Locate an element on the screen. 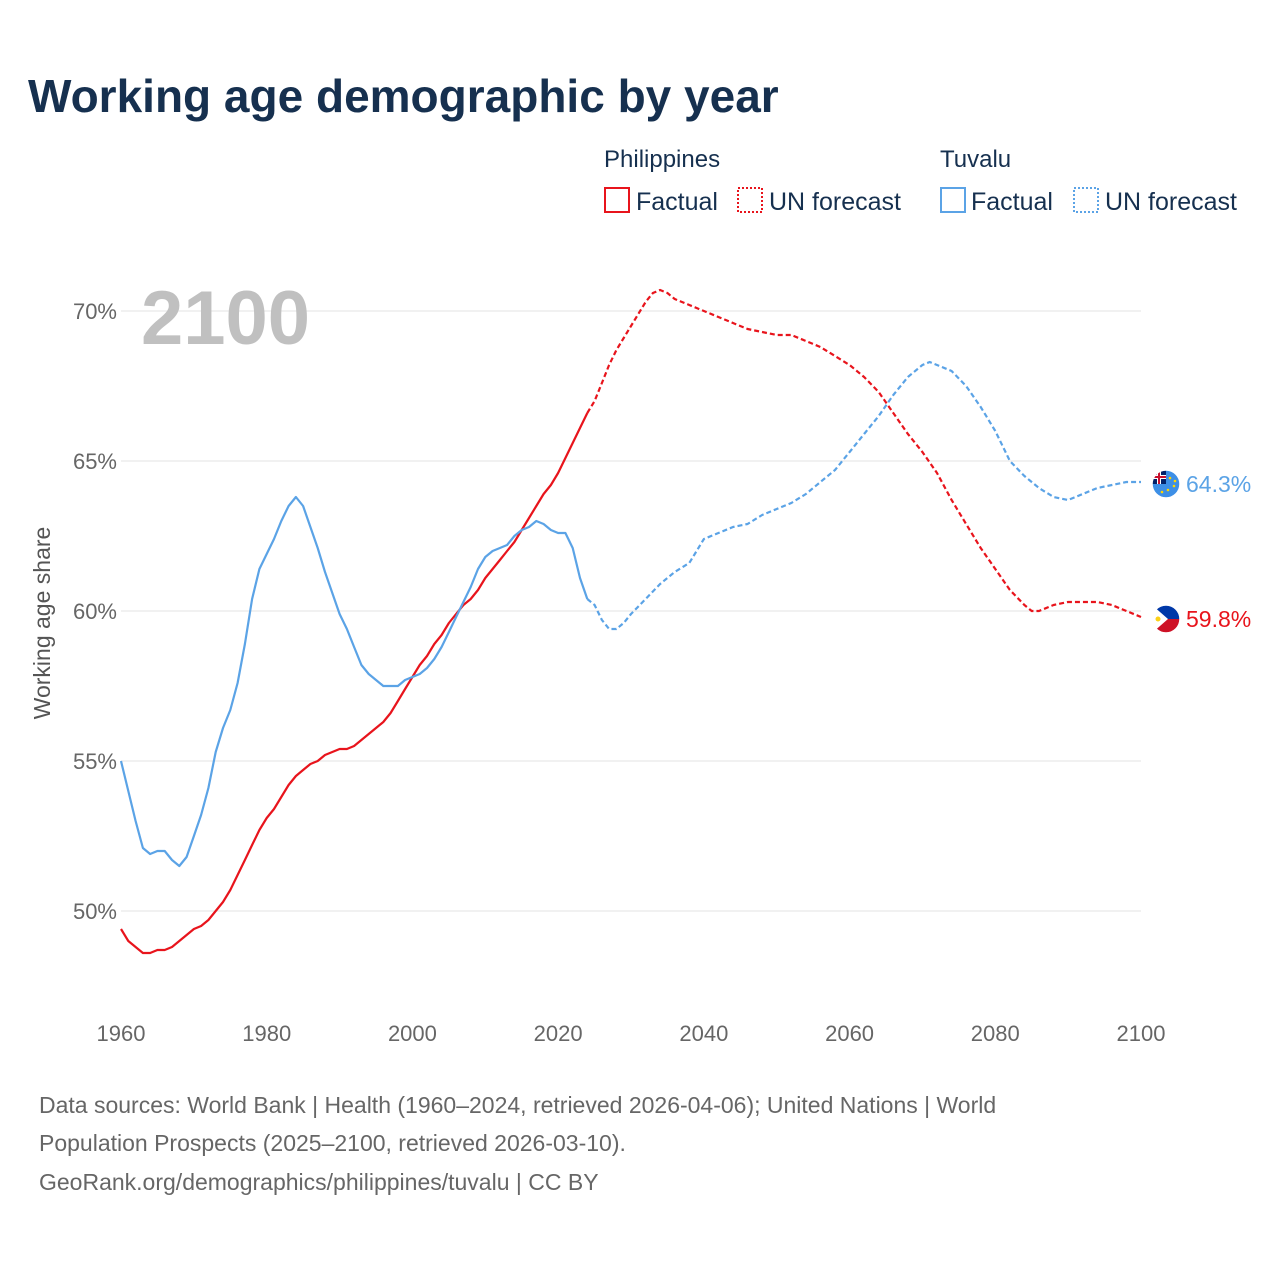 The image size is (1280, 1280). y-tick-label: 50% is located at coordinates (95, 911).